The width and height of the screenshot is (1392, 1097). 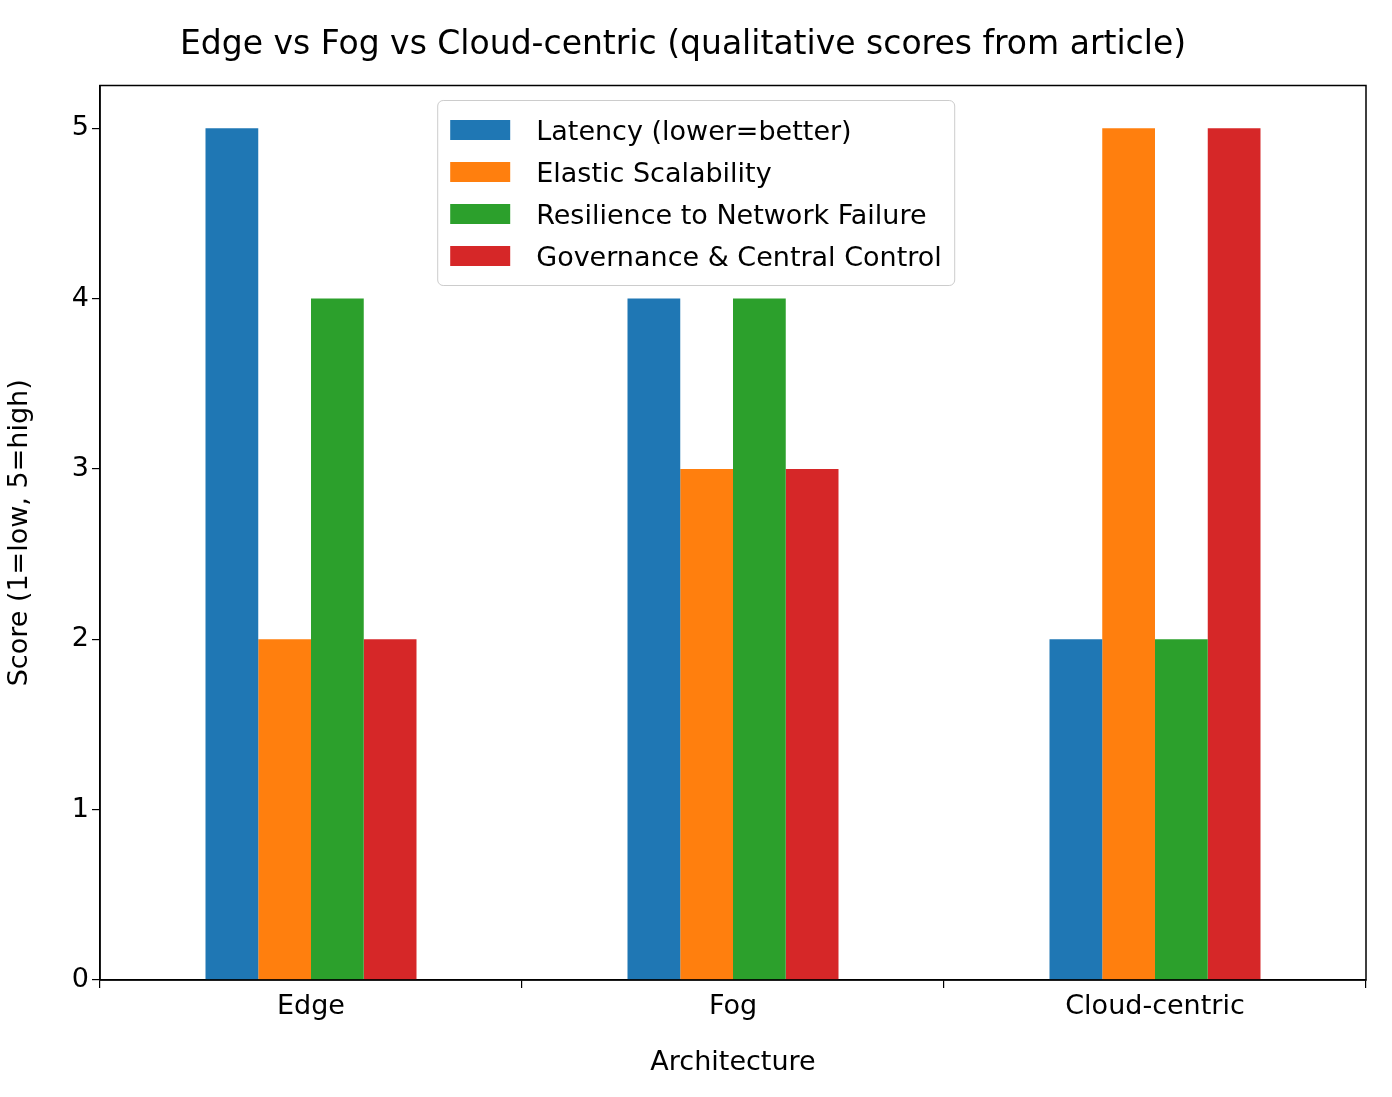 What do you see at coordinates (1155, 1005) in the screenshot?
I see `x-tick-label: Cloud-centric` at bounding box center [1155, 1005].